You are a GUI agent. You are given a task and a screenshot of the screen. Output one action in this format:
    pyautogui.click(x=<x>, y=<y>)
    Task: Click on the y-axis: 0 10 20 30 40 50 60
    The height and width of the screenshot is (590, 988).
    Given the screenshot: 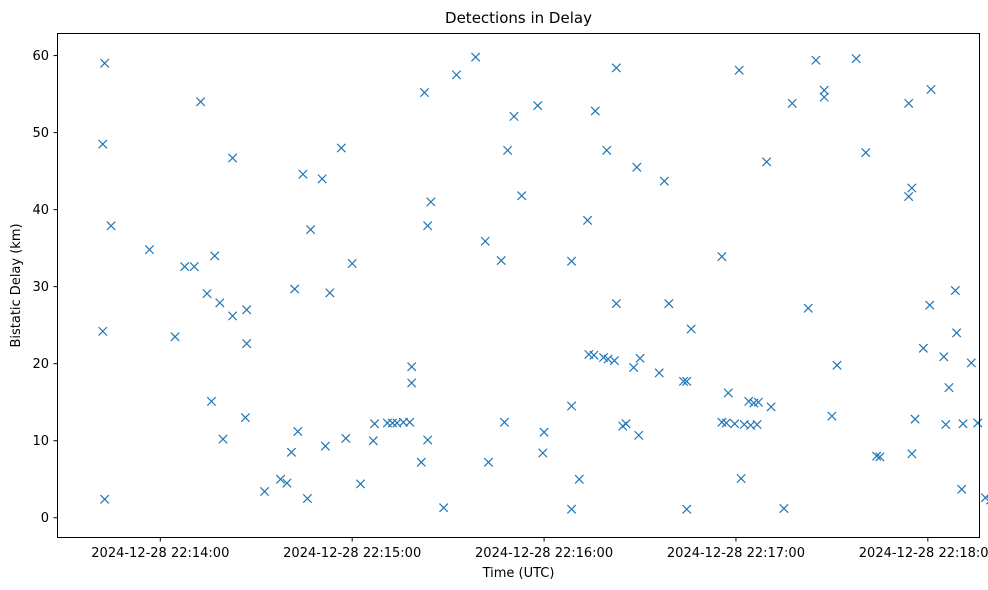 What is the action you would take?
    pyautogui.click(x=45, y=287)
    